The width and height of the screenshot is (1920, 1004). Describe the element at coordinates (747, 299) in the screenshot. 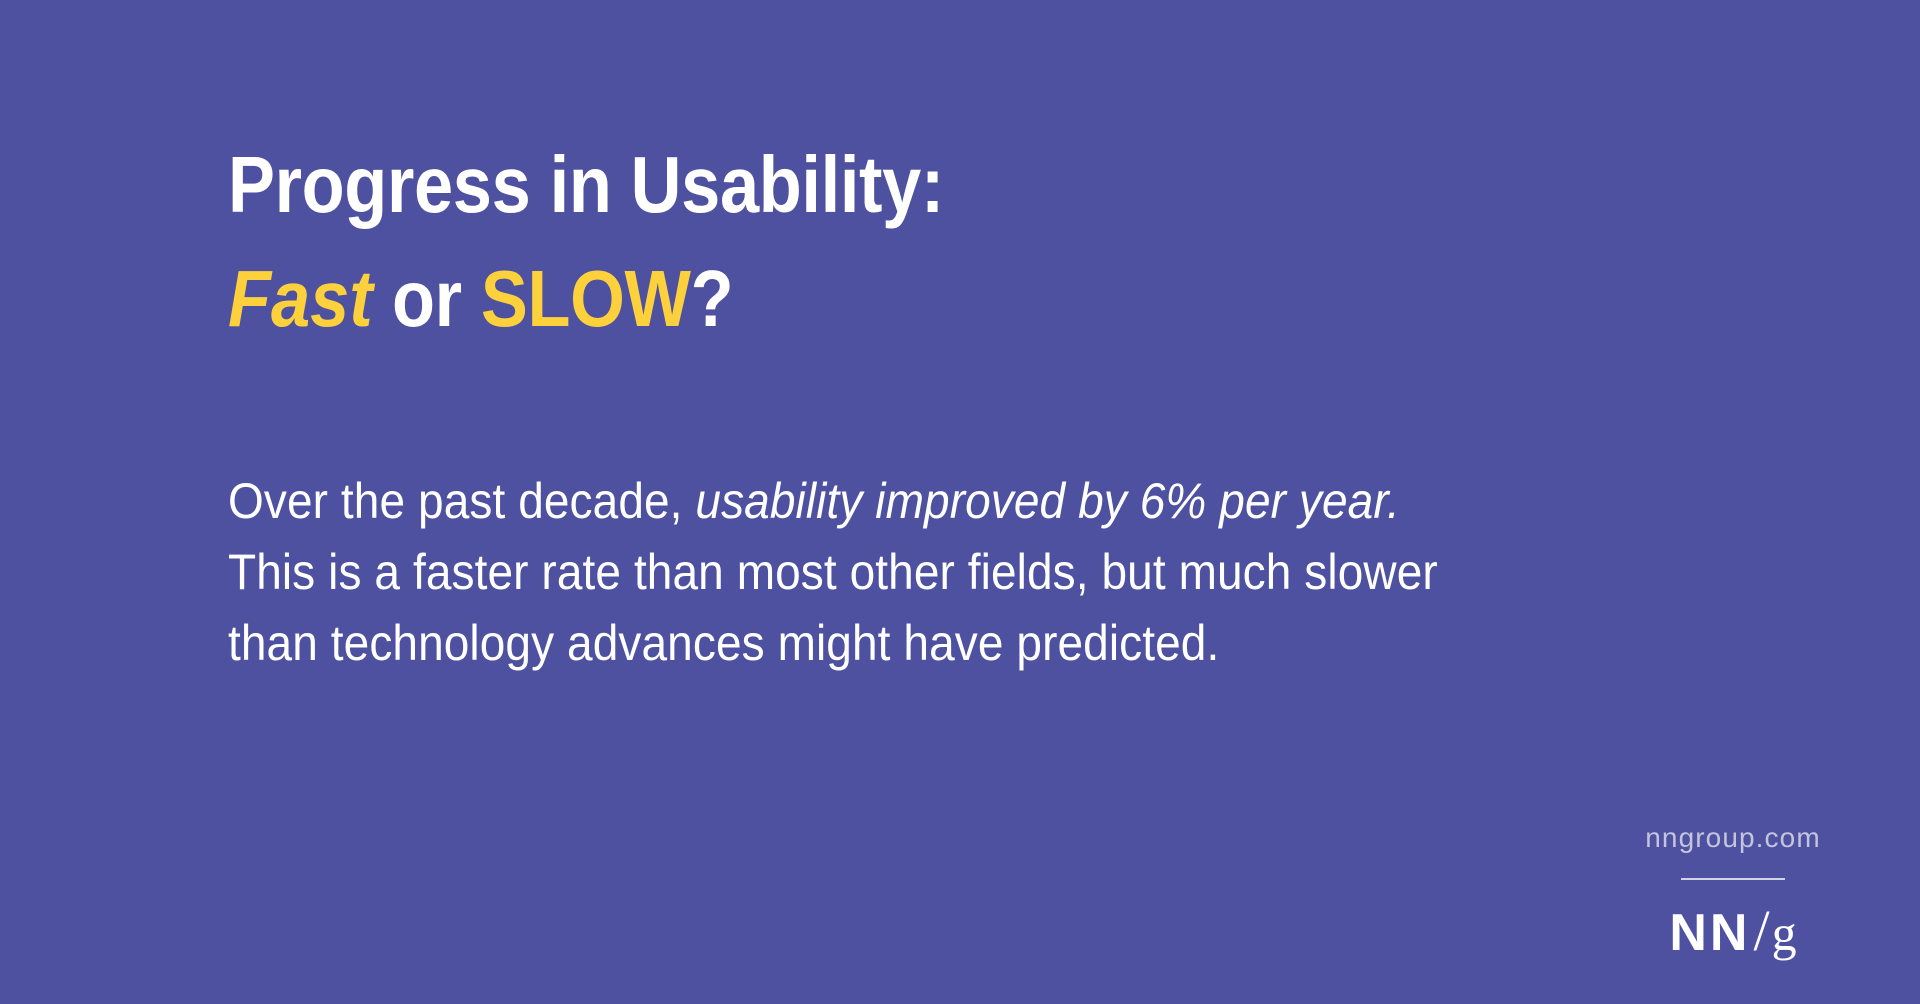

I see `headline-line-two: Fast or SLOW?` at that location.